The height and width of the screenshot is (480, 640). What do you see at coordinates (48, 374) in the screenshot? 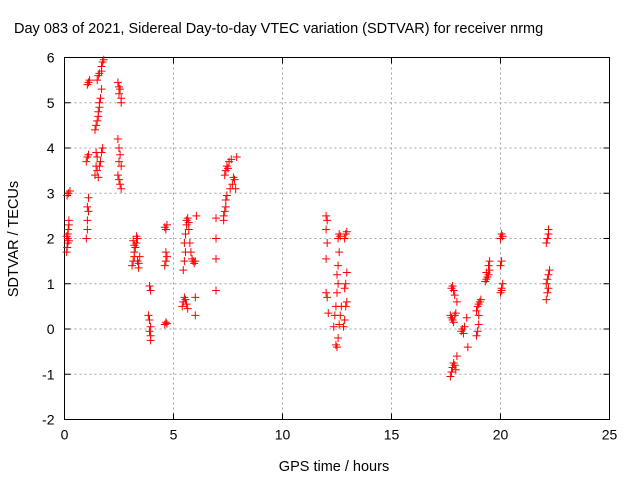
I see `y-tick-label: -1` at bounding box center [48, 374].